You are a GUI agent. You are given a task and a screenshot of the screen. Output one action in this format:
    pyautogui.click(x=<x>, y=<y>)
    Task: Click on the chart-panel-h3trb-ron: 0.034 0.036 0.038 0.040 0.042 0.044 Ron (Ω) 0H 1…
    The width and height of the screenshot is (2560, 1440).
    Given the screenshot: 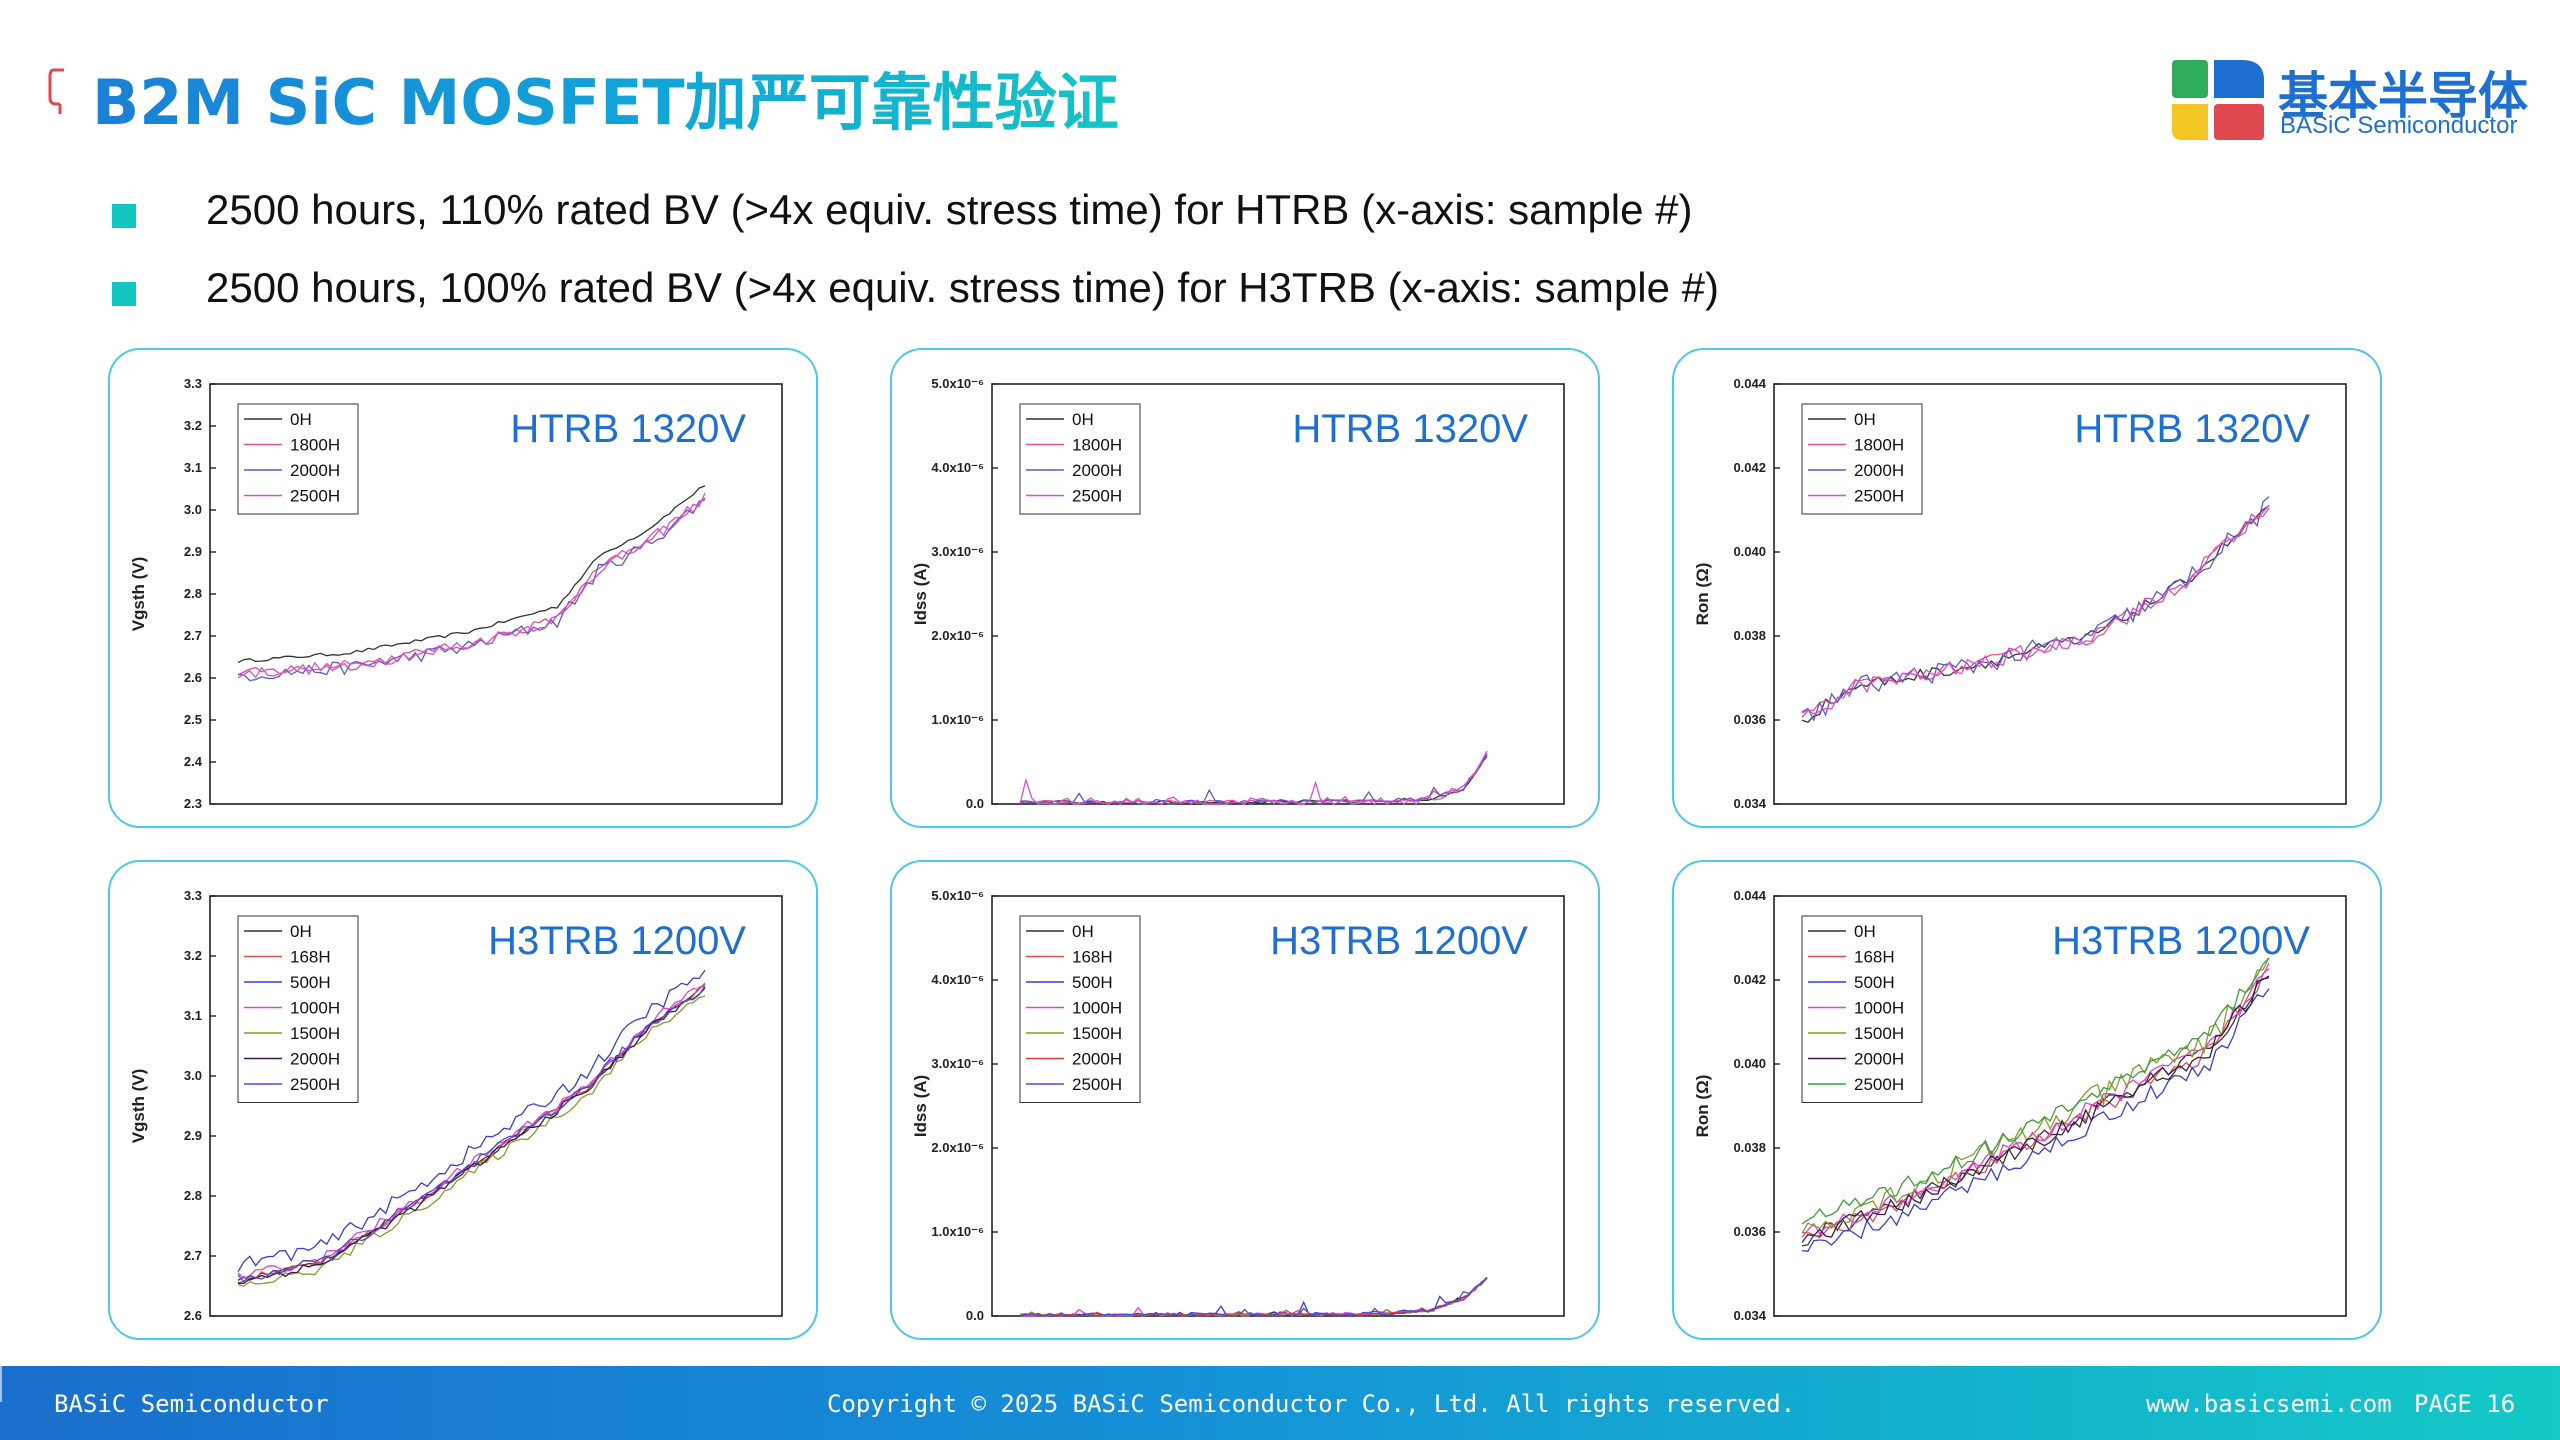 What is the action you would take?
    pyautogui.click(x=2027, y=1100)
    